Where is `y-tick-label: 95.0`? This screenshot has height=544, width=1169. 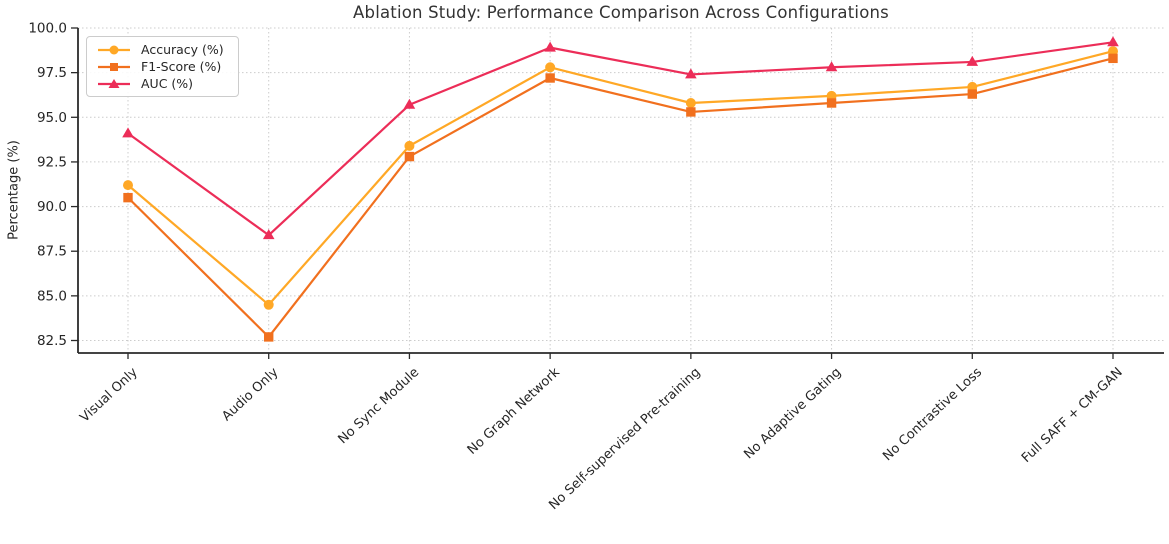
y-tick-label: 95.0 is located at coordinates (52, 118).